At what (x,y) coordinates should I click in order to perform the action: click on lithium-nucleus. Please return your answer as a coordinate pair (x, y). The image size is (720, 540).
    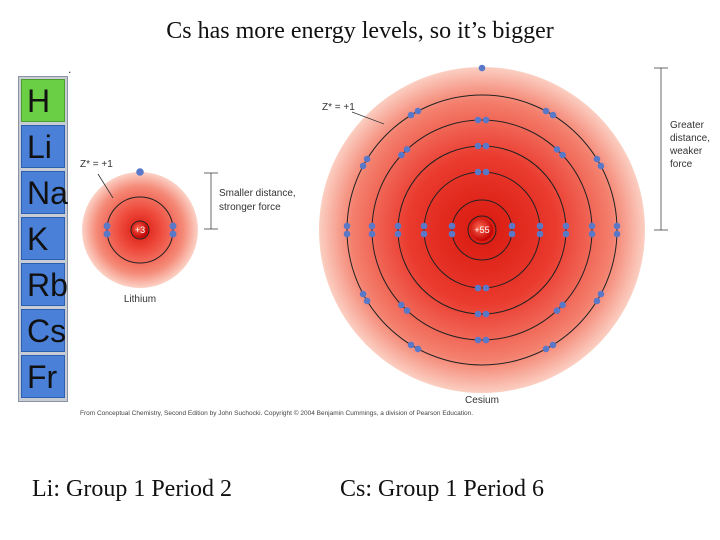
    Looking at the image, I should click on (140, 230).